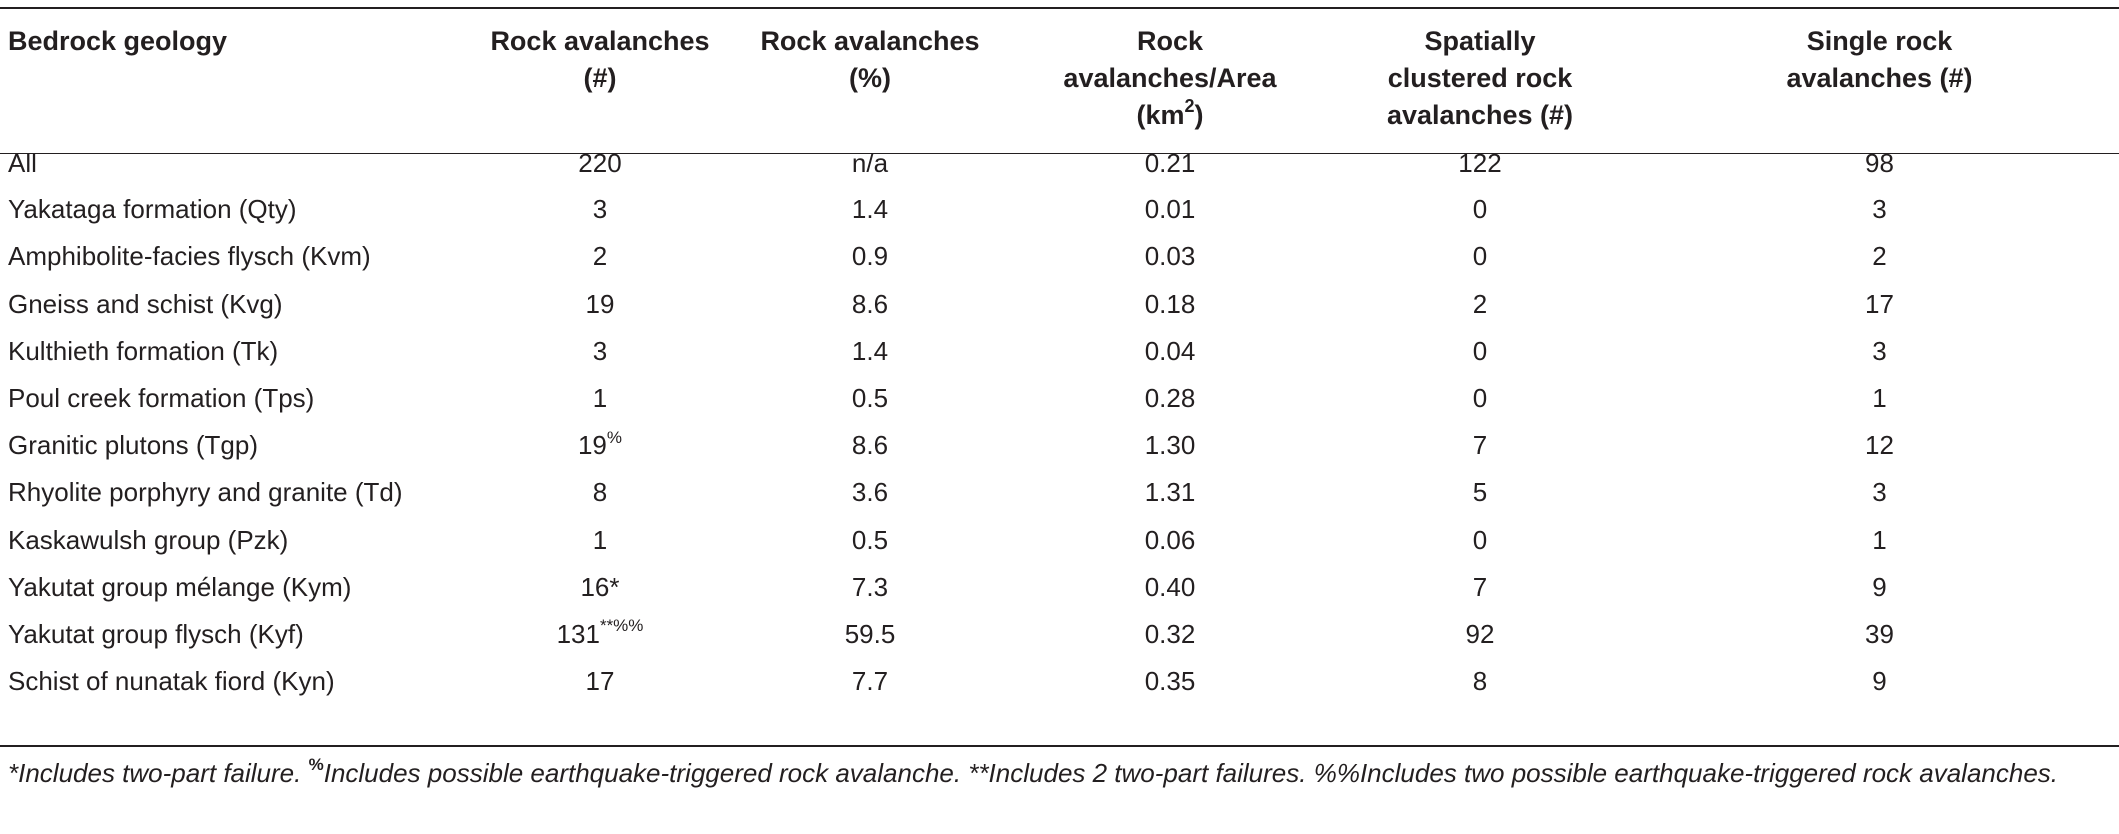 The height and width of the screenshot is (834, 2119). Describe the element at coordinates (1059, 209) in the screenshot. I see `table-row: Yakataga formation (Qty) 3 1.4 0.01 0 3` at that location.